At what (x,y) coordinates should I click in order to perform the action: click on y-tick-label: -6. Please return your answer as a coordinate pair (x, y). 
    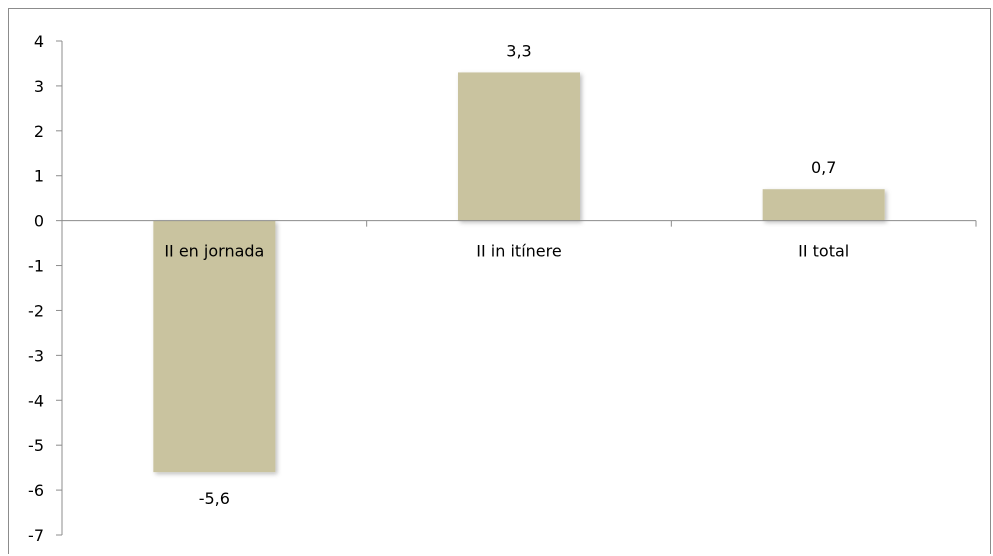
    Looking at the image, I should click on (36, 490).